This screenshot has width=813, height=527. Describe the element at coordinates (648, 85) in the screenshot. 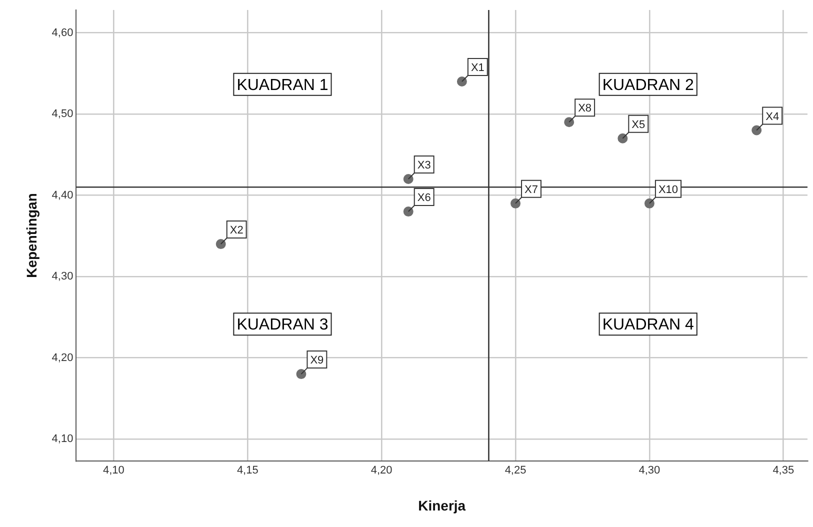

I see `annotation: KUADRAN 2` at that location.